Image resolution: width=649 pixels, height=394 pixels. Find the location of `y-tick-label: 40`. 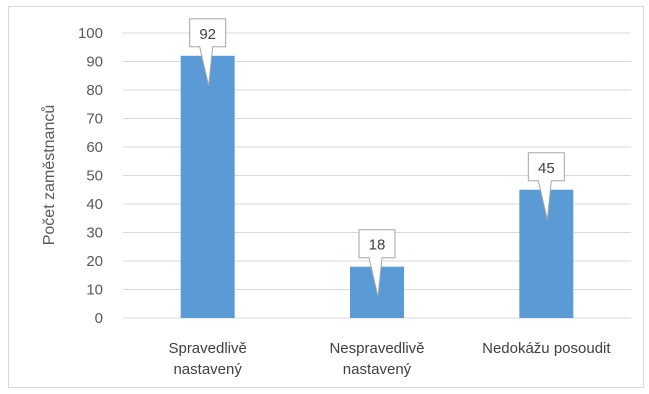

y-tick-label: 40 is located at coordinates (94, 204).